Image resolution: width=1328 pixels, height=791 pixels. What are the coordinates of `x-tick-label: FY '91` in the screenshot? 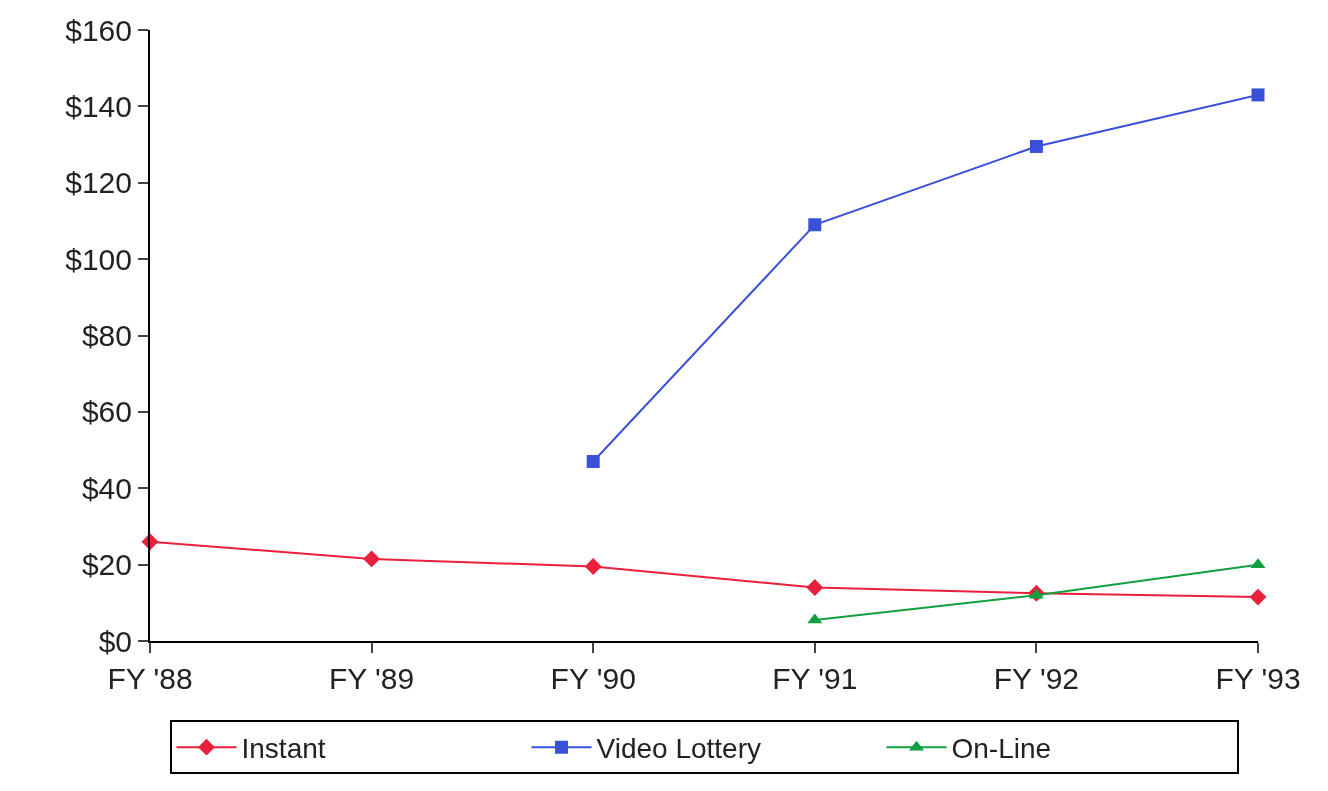 It's located at (815, 678).